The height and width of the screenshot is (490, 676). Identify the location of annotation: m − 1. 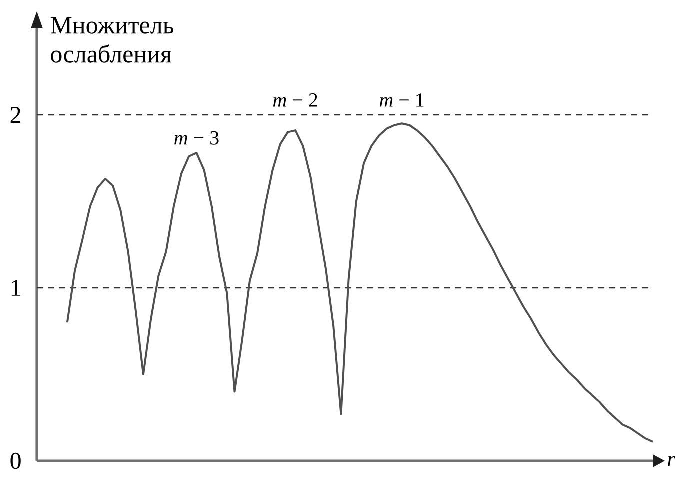
(402, 100).